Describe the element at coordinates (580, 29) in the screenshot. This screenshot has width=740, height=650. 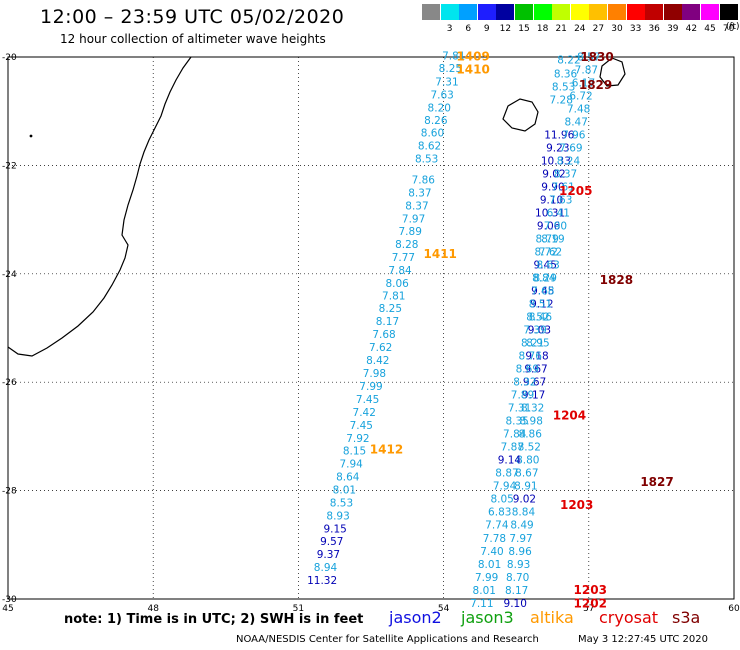
I see `scale-label: 24` at that location.